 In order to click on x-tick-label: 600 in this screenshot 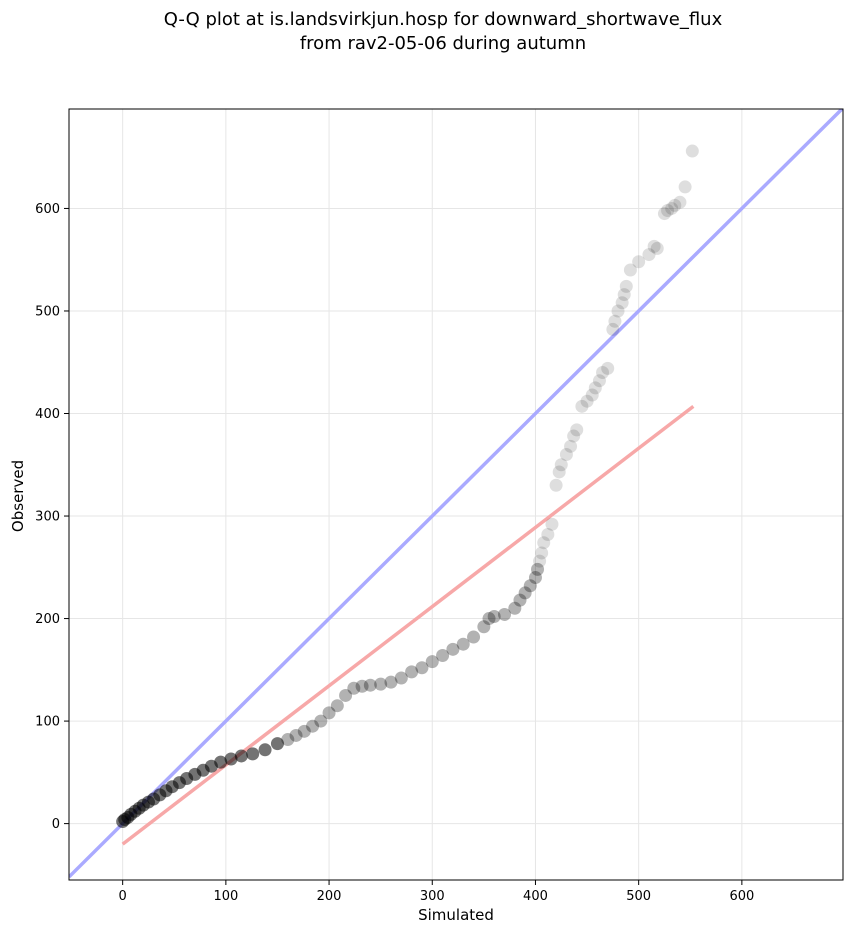, I will do `click(741, 896)`.